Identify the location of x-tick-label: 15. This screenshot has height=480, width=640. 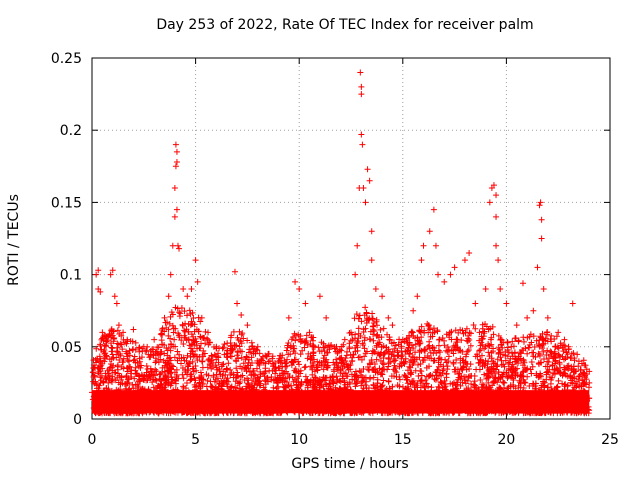
(403, 440).